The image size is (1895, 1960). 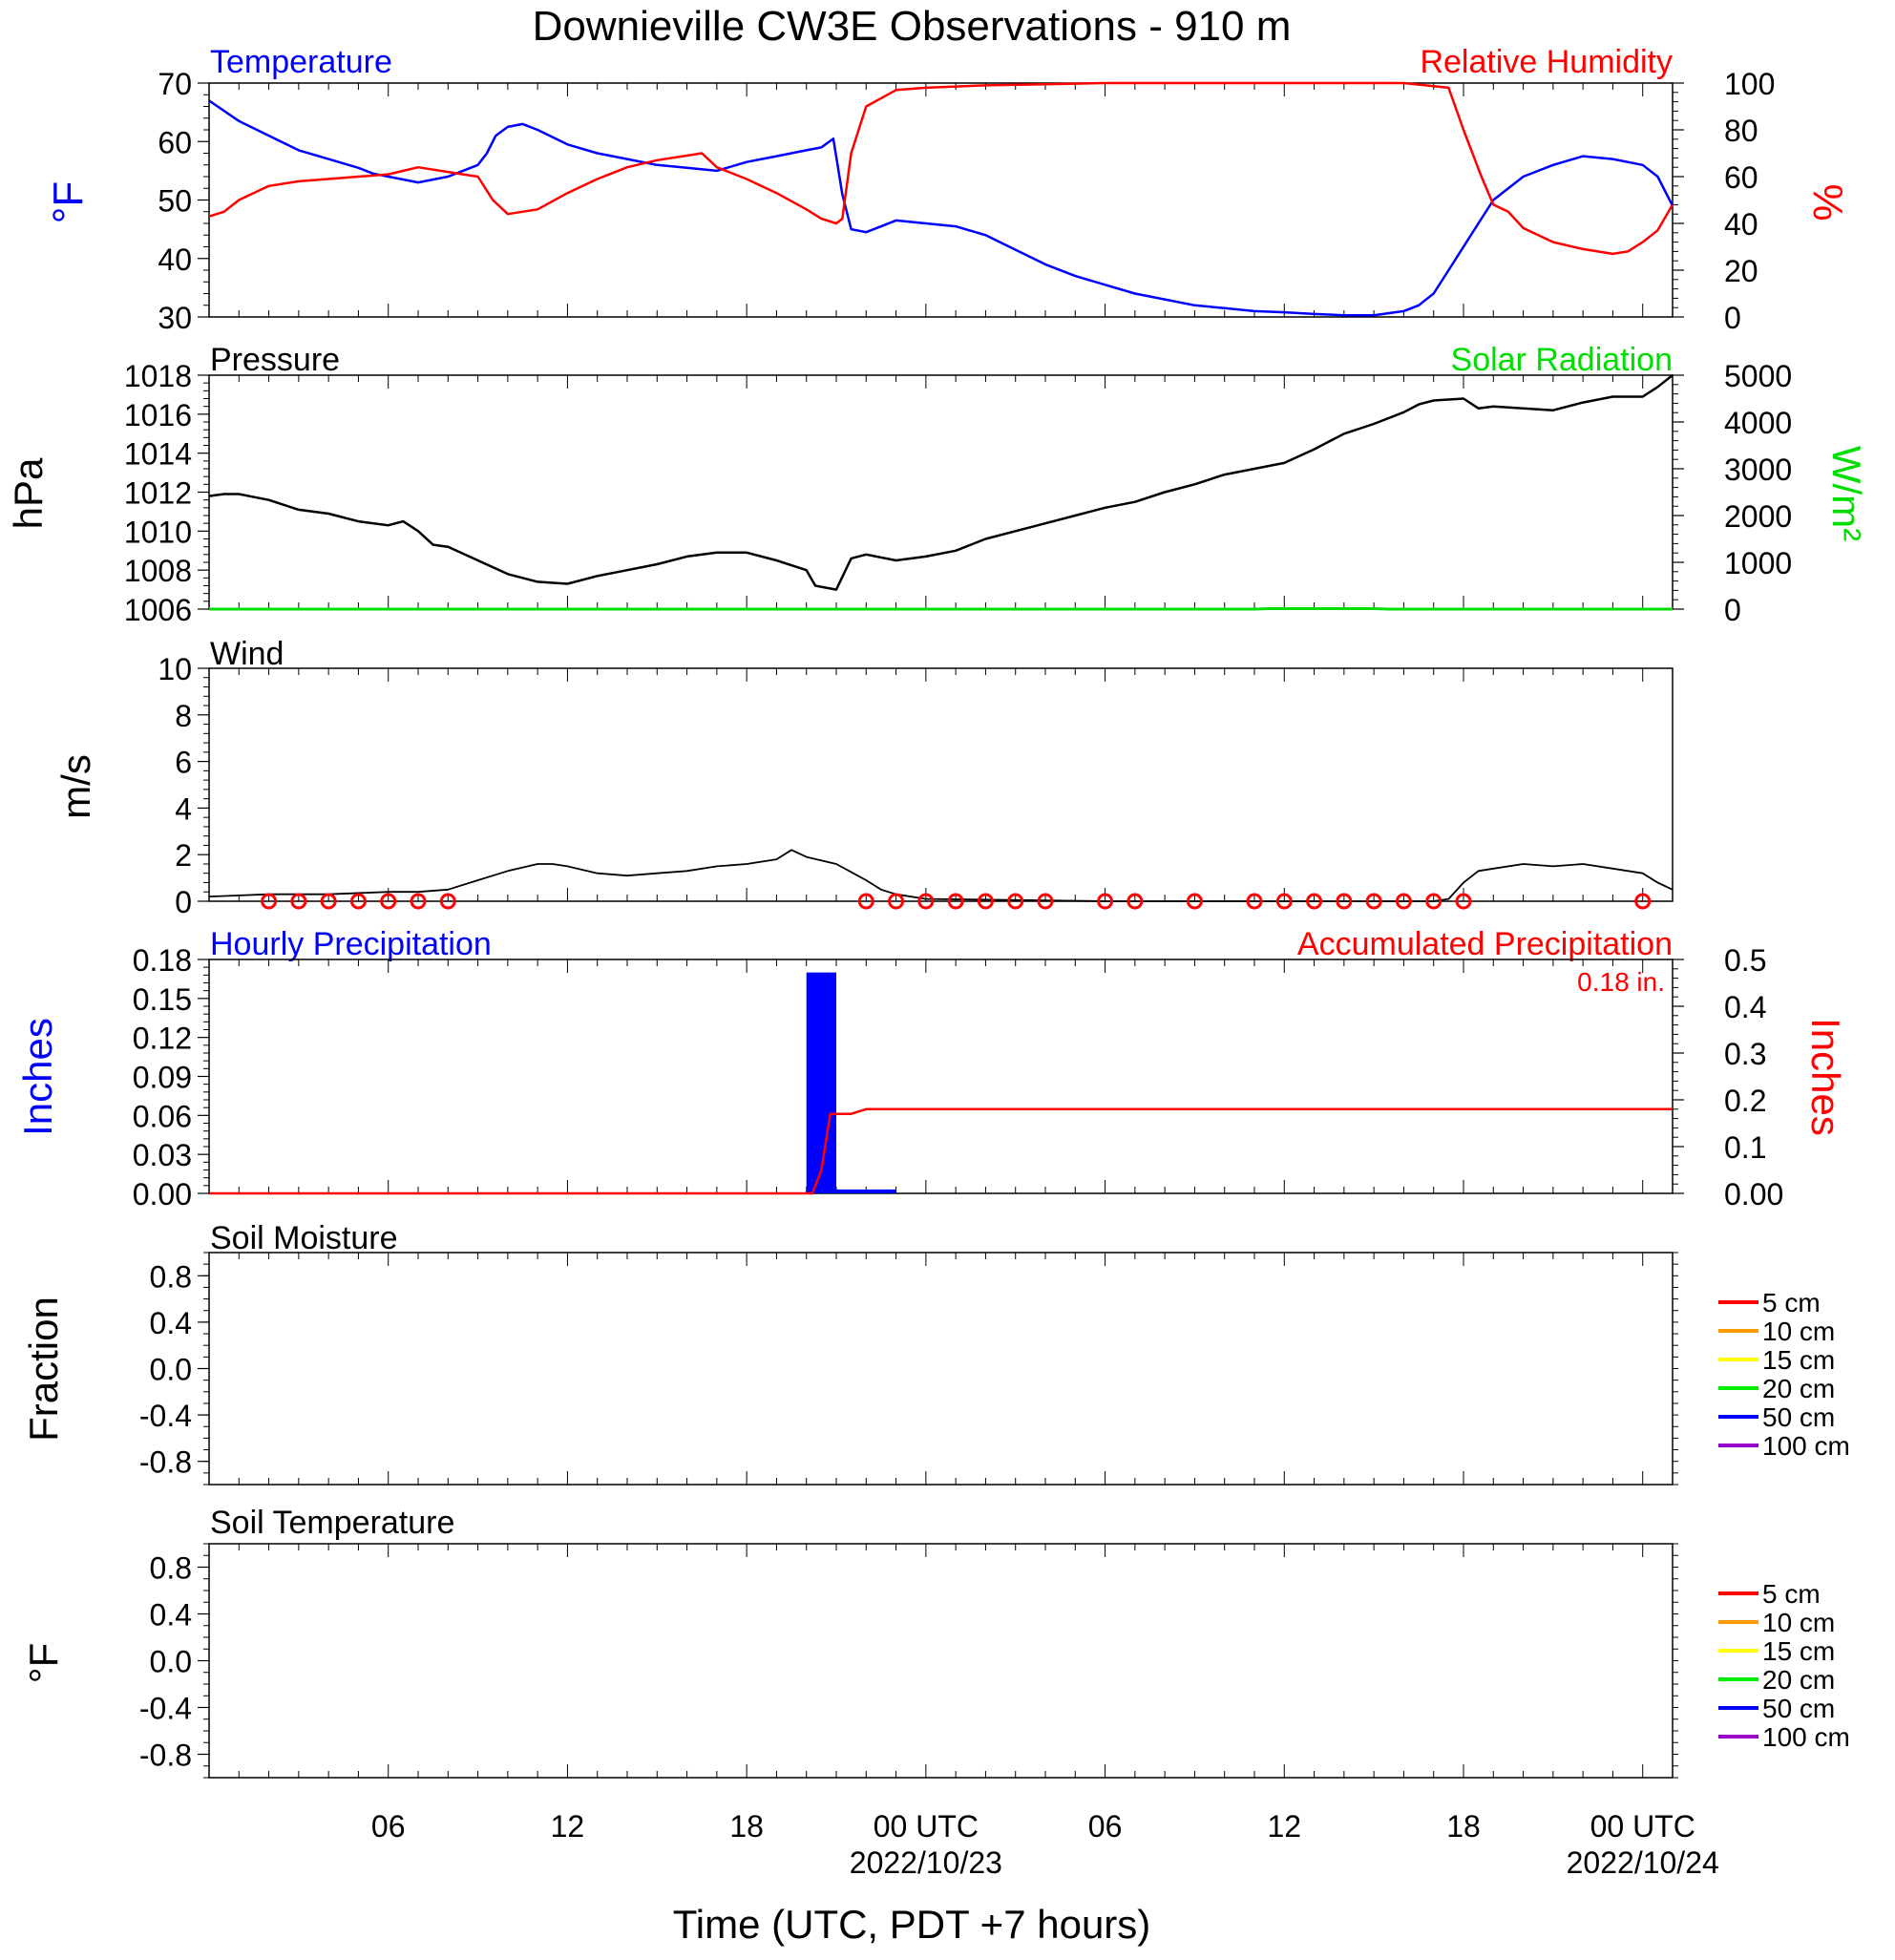 I want to click on soil-moisture-legend-label: 50 cm, so click(x=1798, y=1417).